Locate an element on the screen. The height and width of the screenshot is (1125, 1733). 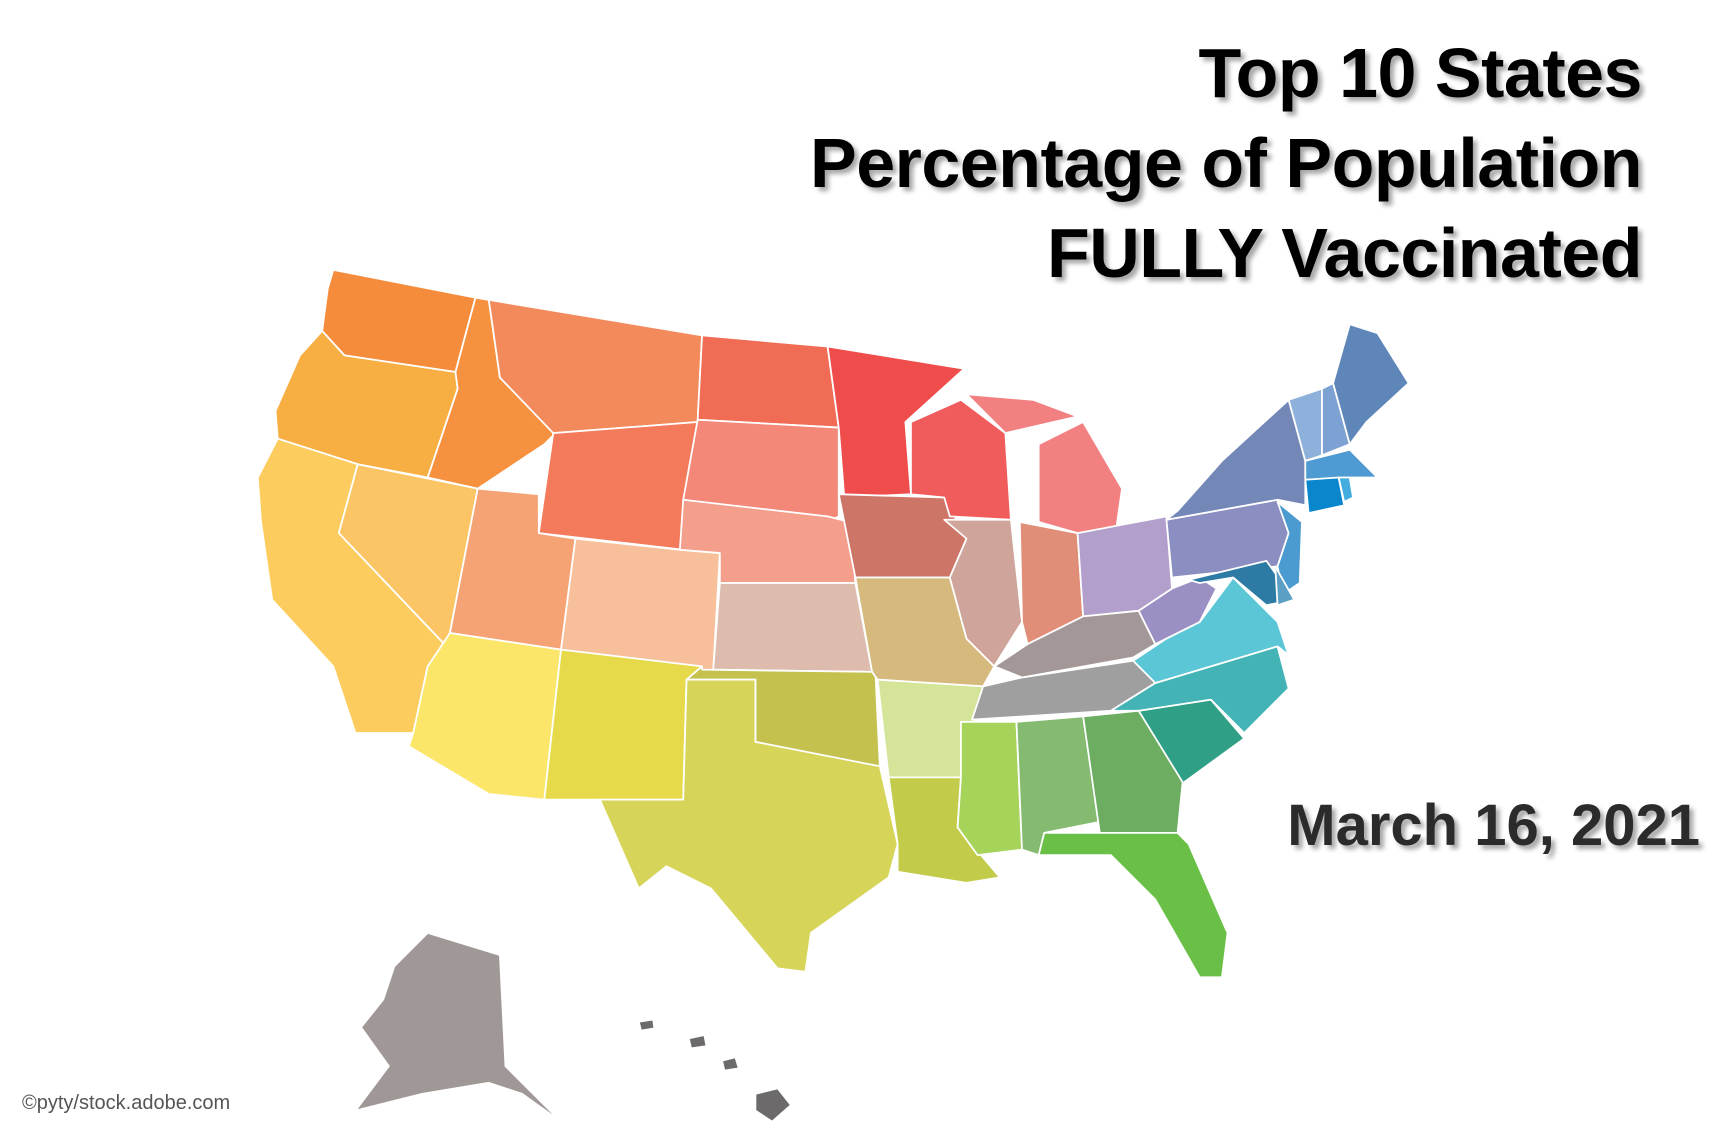
state-ma is located at coordinates (1341, 464).